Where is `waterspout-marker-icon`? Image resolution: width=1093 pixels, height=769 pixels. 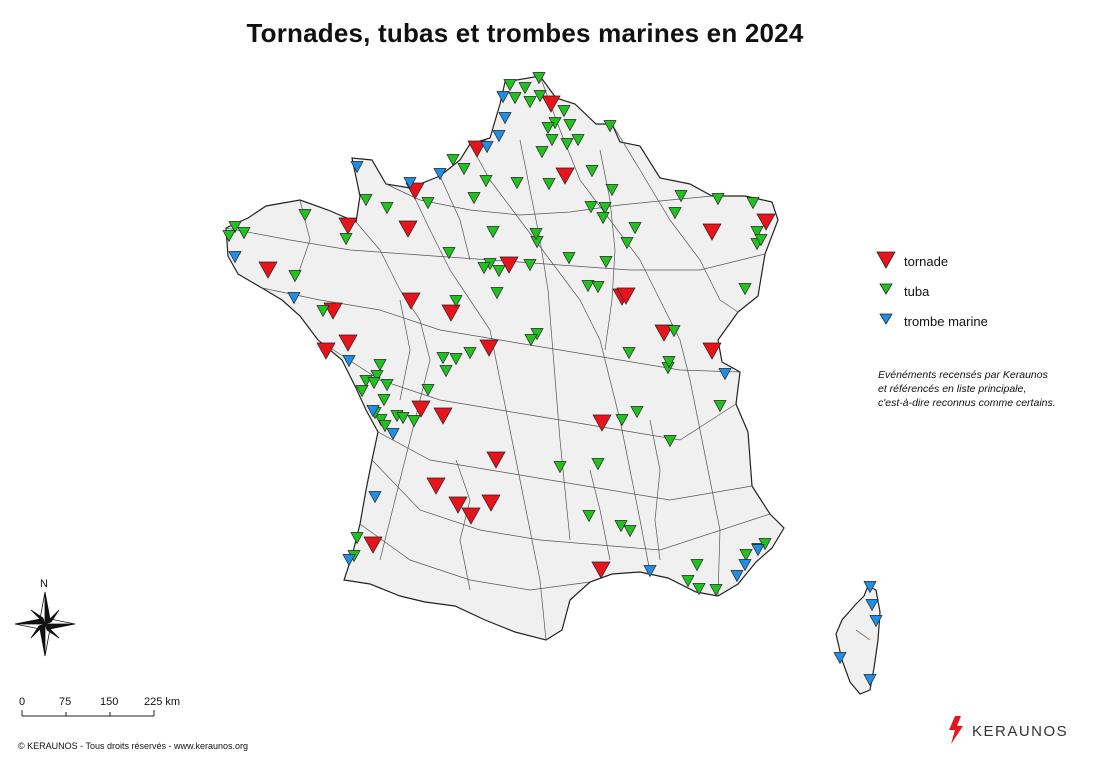
waterspout-marker-icon is located at coordinates (886, 319).